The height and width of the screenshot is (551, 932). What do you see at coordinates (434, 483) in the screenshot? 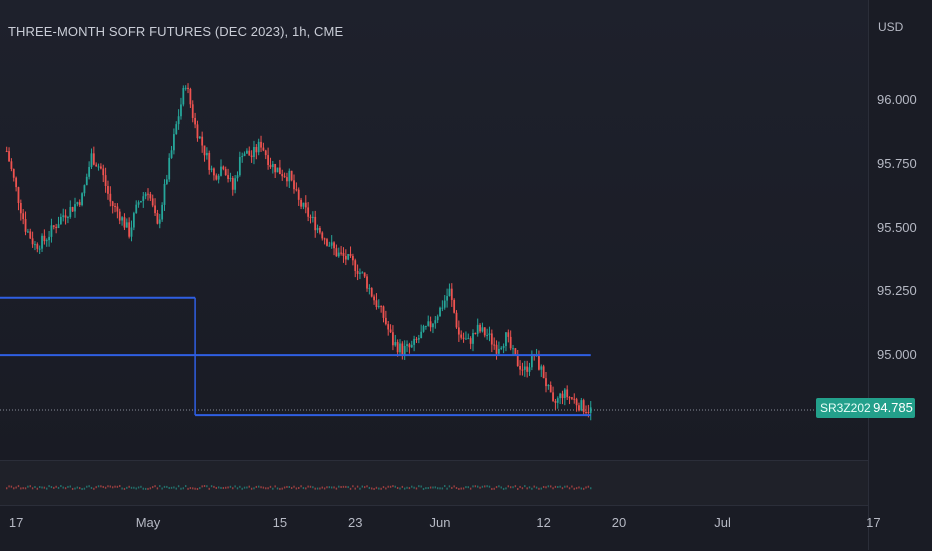
I see `volume-pane` at bounding box center [434, 483].